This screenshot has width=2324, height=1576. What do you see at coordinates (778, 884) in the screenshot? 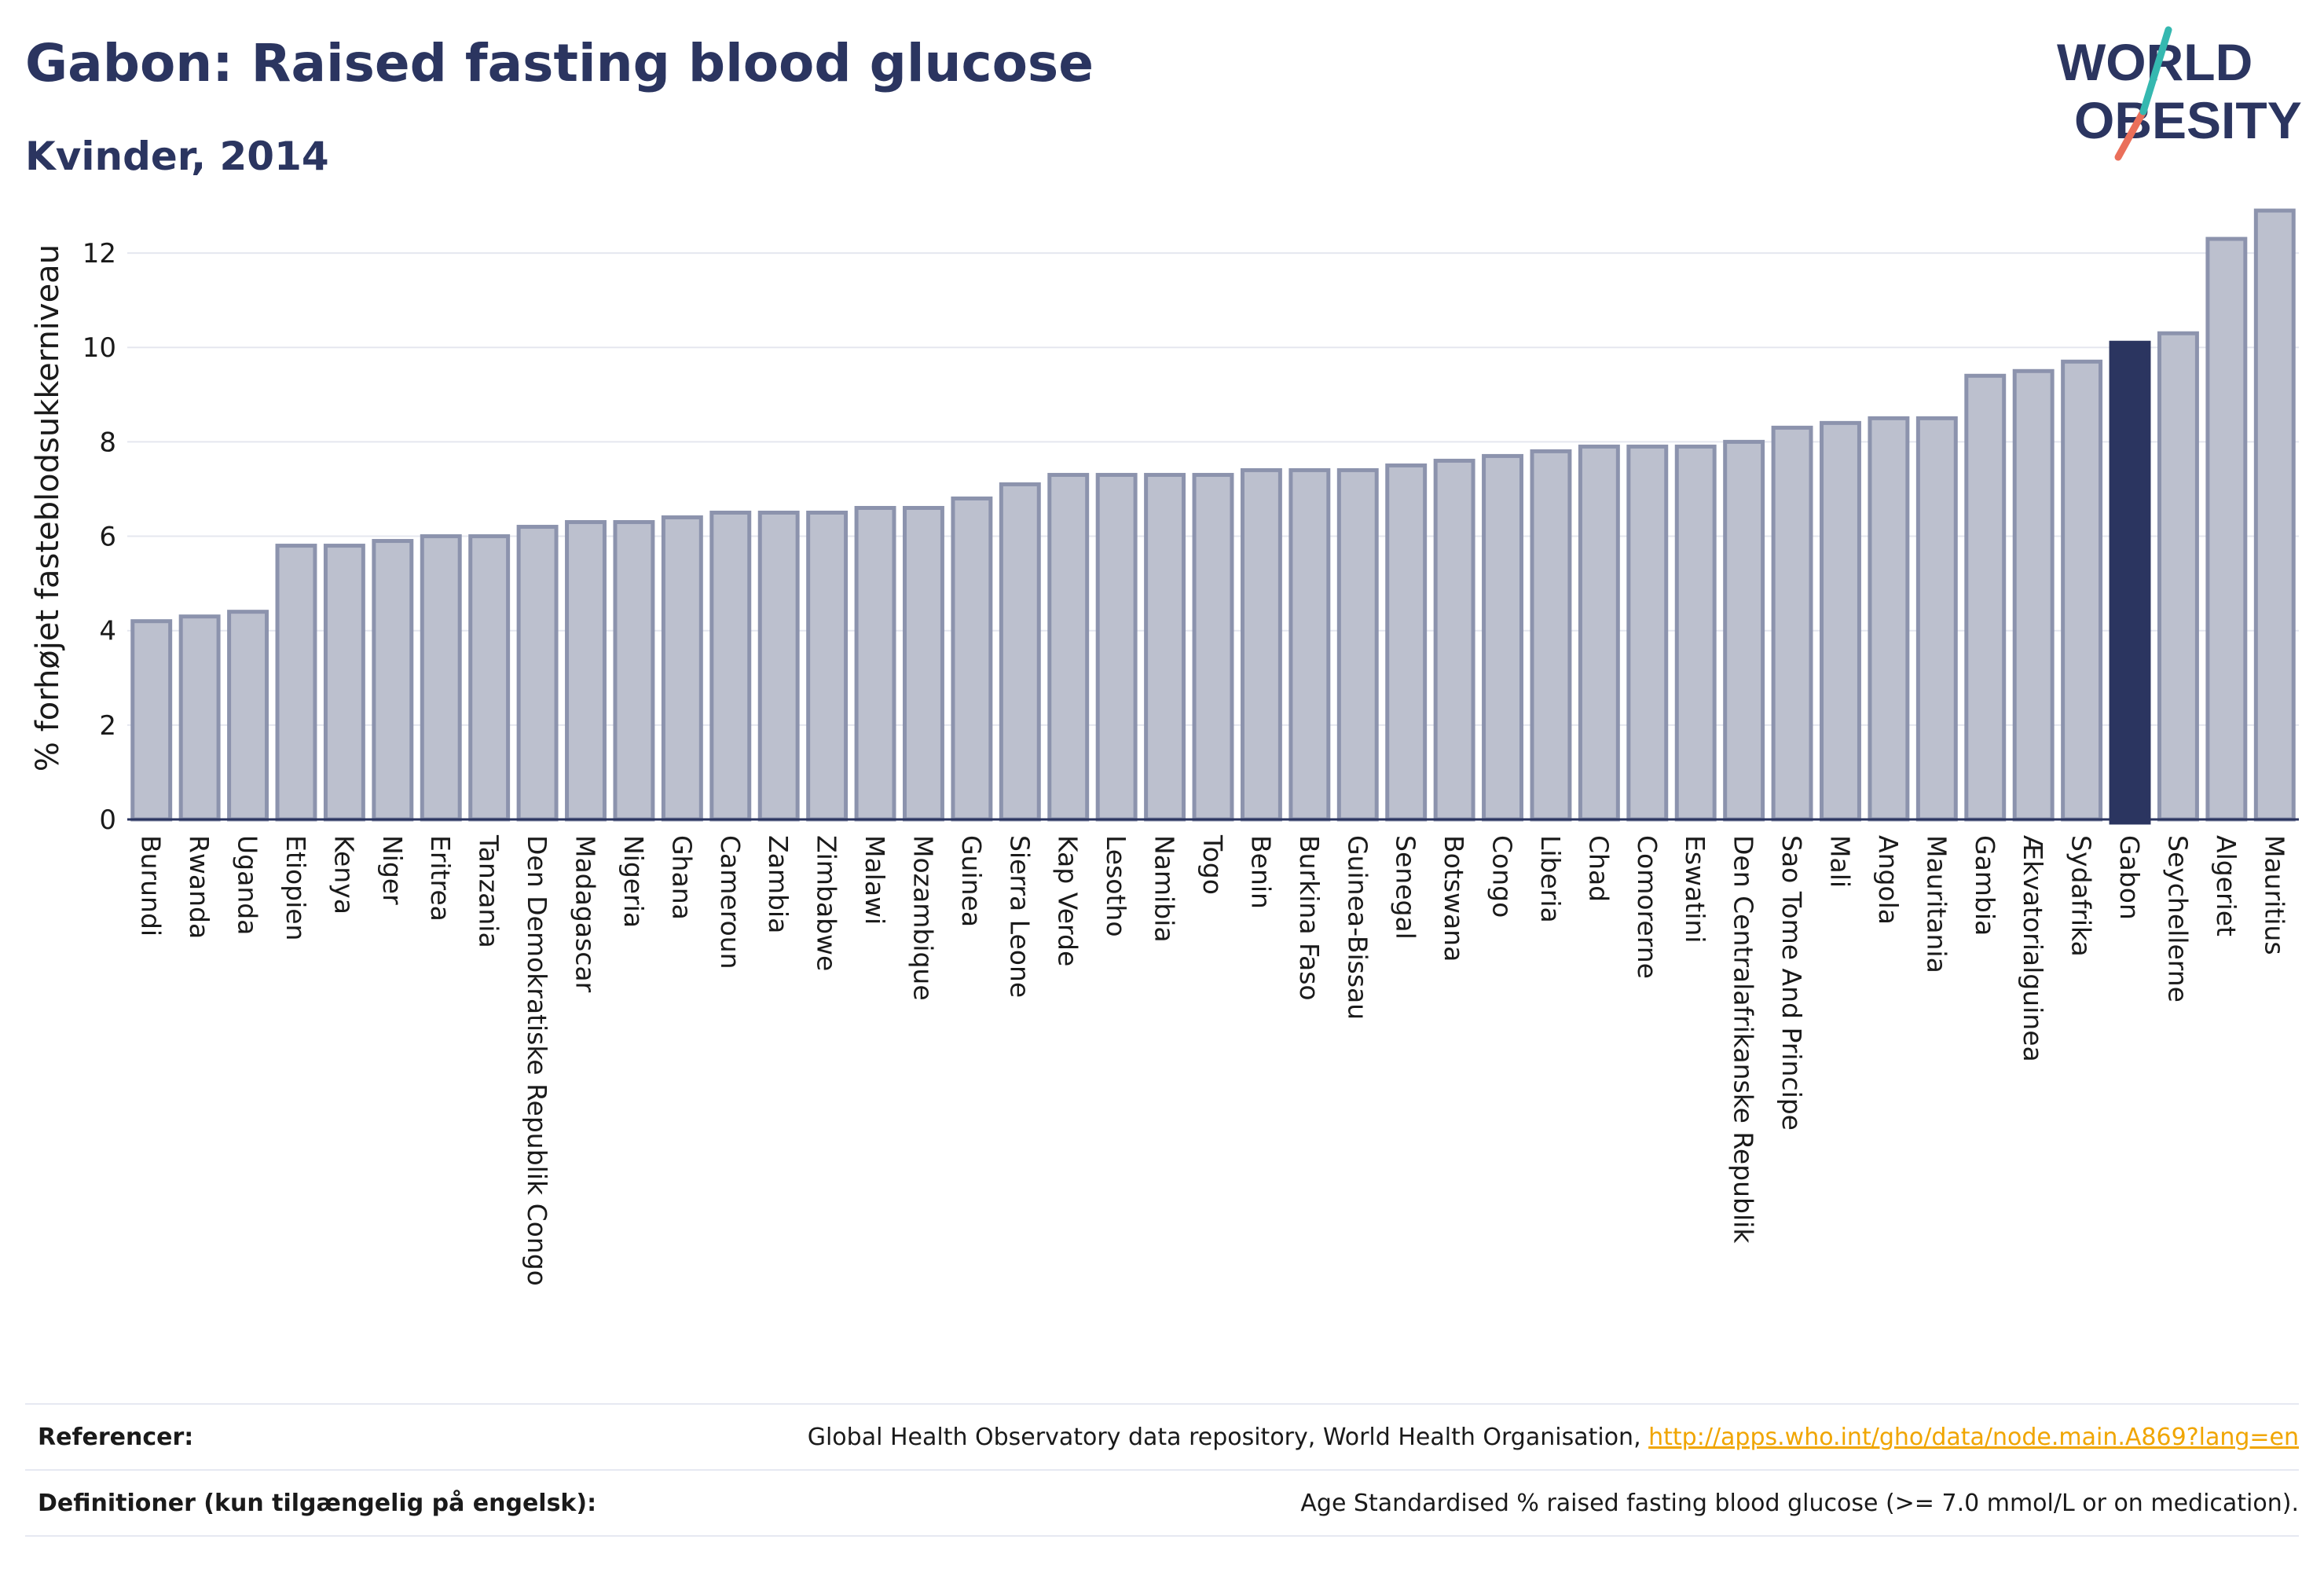
I see `x-category-label: Zambia` at bounding box center [778, 884].